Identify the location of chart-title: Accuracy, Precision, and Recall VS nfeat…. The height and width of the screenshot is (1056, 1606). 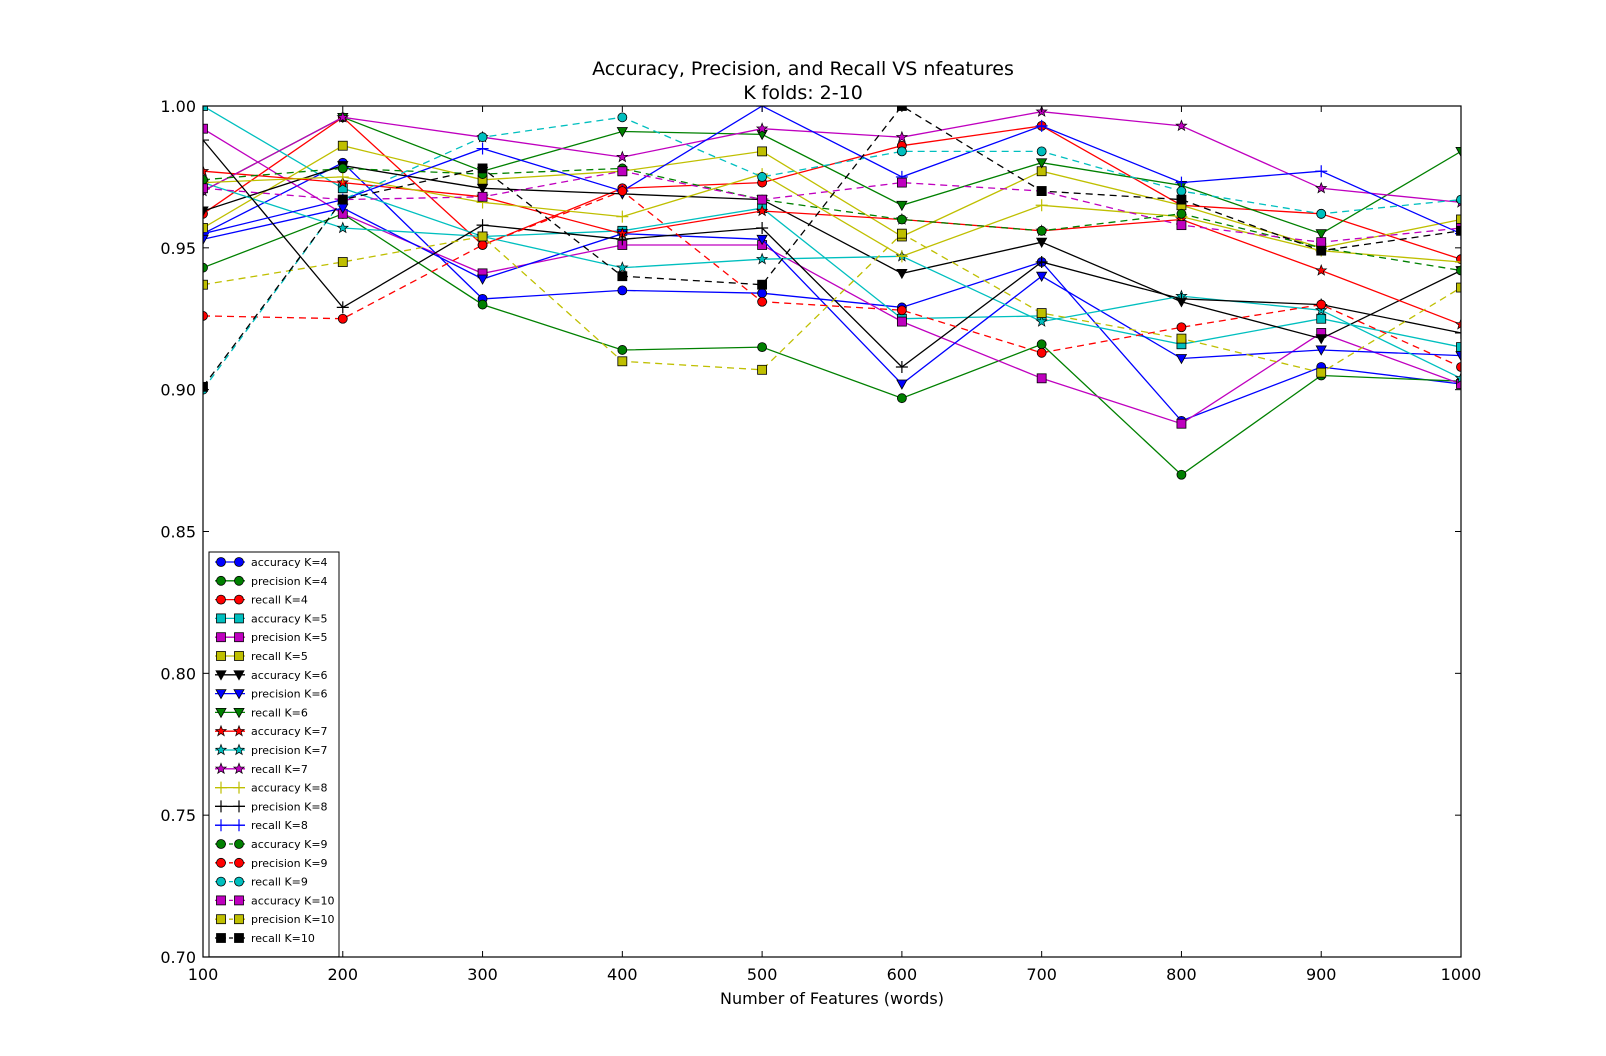
(803, 69).